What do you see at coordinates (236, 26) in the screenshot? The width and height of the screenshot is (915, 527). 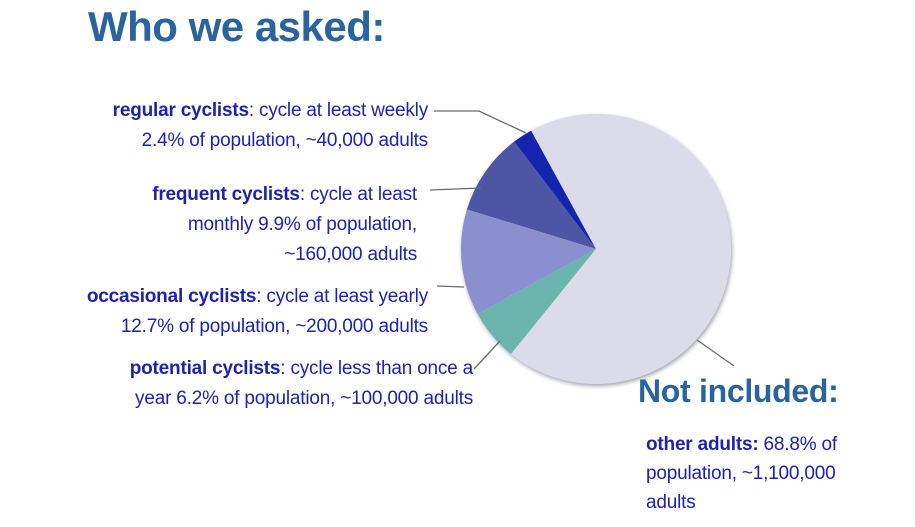 I see `page-title: Who we asked:` at bounding box center [236, 26].